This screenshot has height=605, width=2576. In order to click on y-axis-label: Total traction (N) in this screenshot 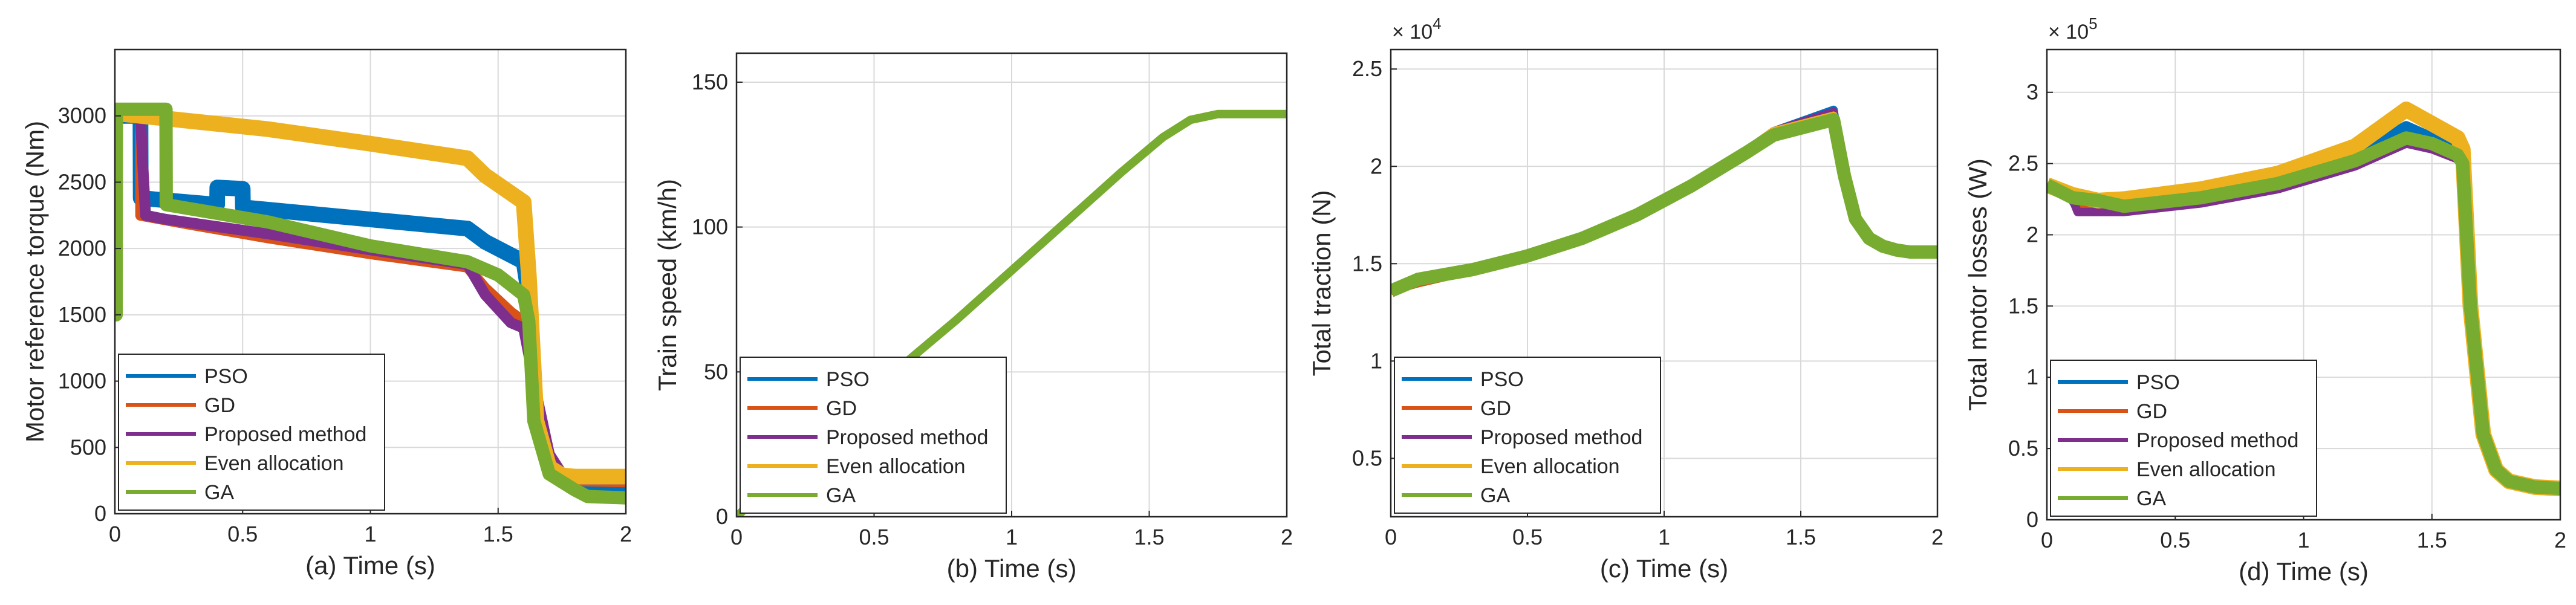, I will do `click(1321, 283)`.